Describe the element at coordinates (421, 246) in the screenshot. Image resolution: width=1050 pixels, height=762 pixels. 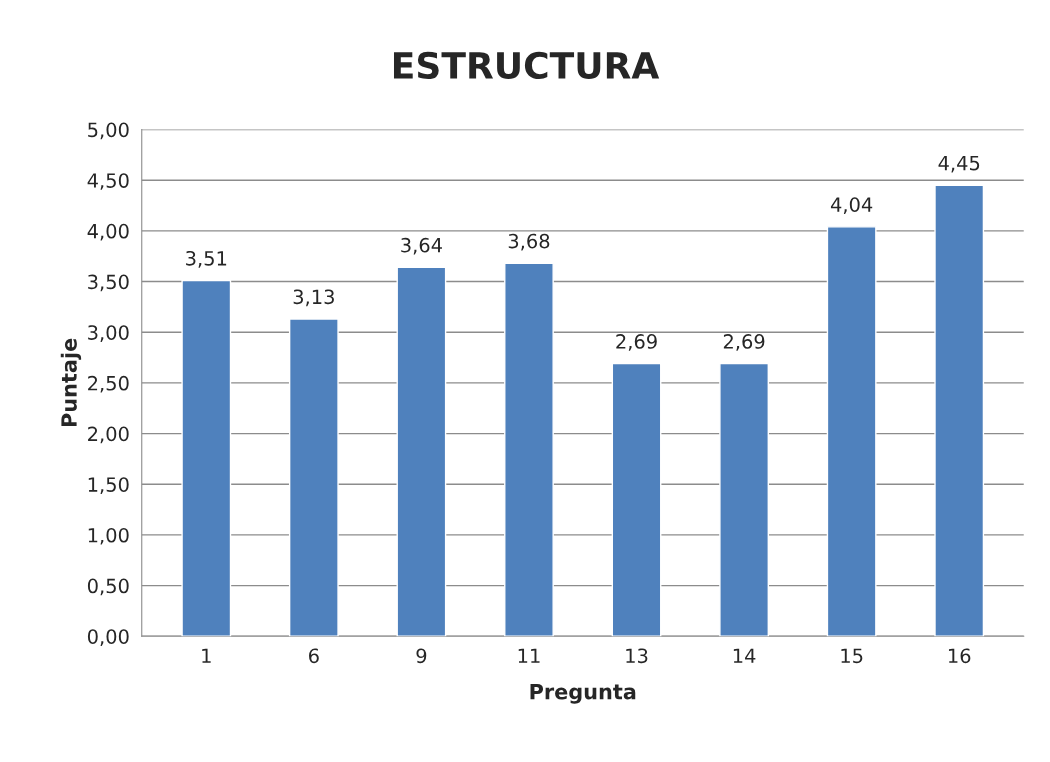
I see `data-label: 3,64` at that location.